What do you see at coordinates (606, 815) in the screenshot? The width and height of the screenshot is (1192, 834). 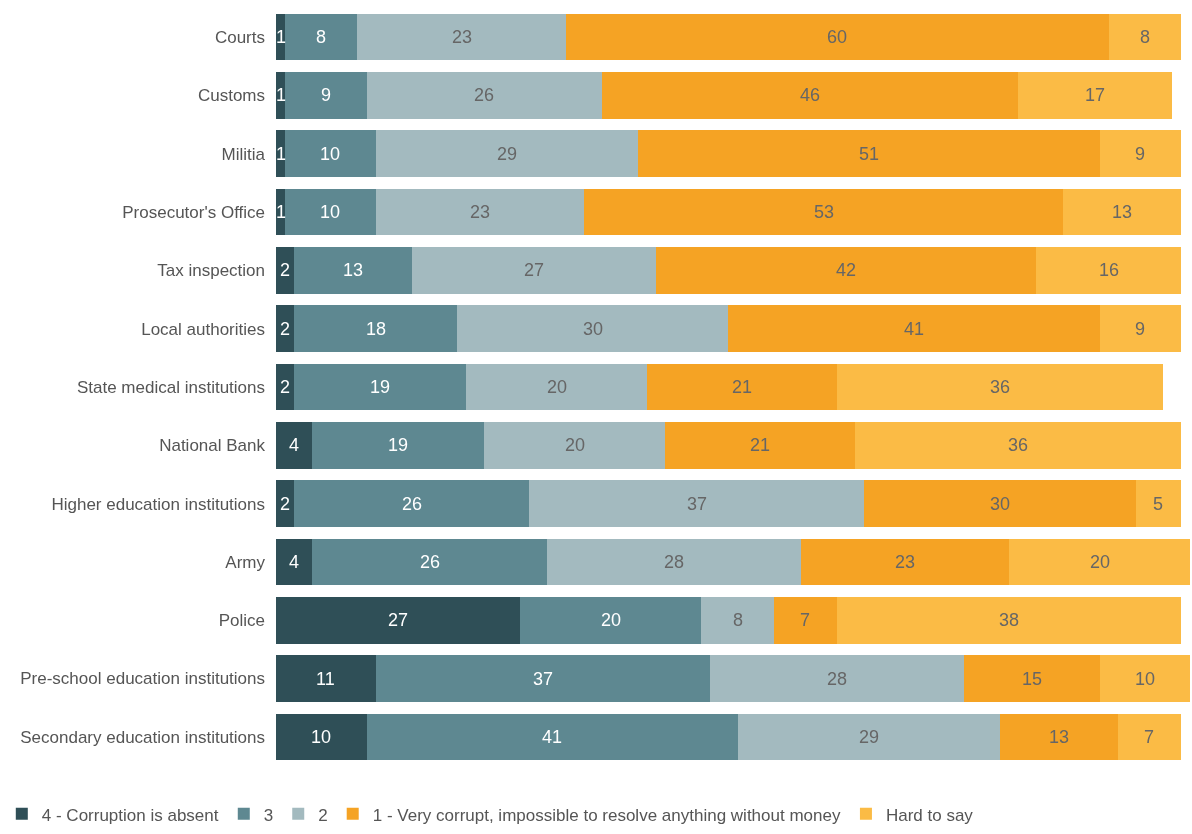 I see `legend-label: 1 - Very corrupt, impossible to resolve anything without money` at bounding box center [606, 815].